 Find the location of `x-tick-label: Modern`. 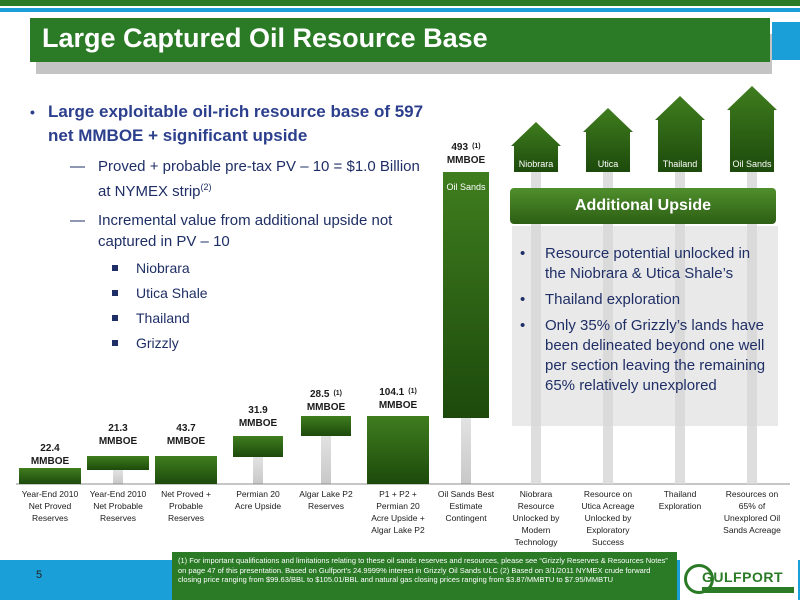

x-tick-label: Modern is located at coordinates (536, 530).